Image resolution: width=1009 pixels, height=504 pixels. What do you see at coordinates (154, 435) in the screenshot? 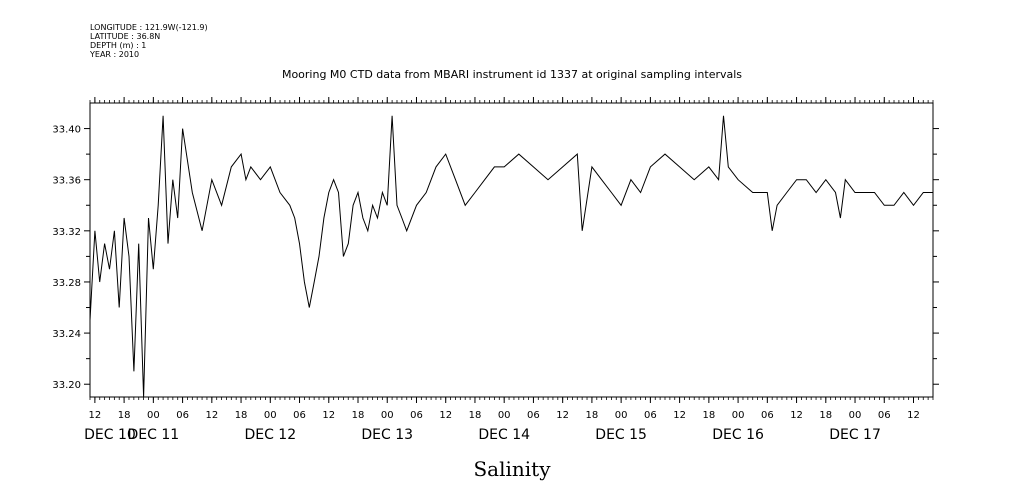
I see `x-day-label: DEC 11` at bounding box center [154, 435].